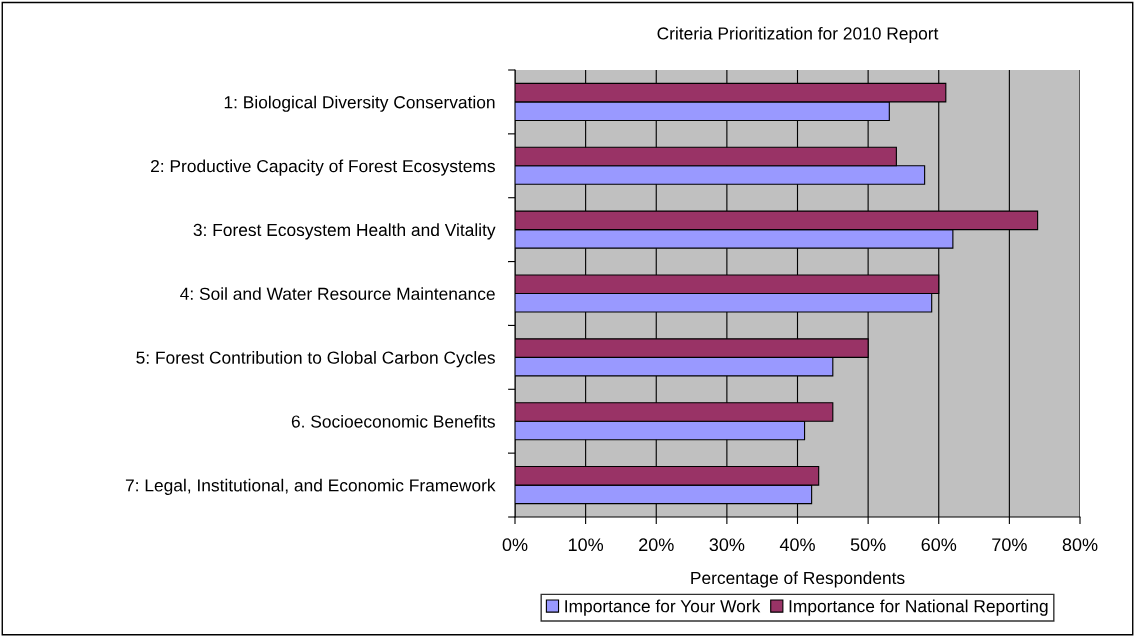 This screenshot has height=636, width=1135. Describe the element at coordinates (515, 545) in the screenshot. I see `x-tick-label: 0%` at that location.